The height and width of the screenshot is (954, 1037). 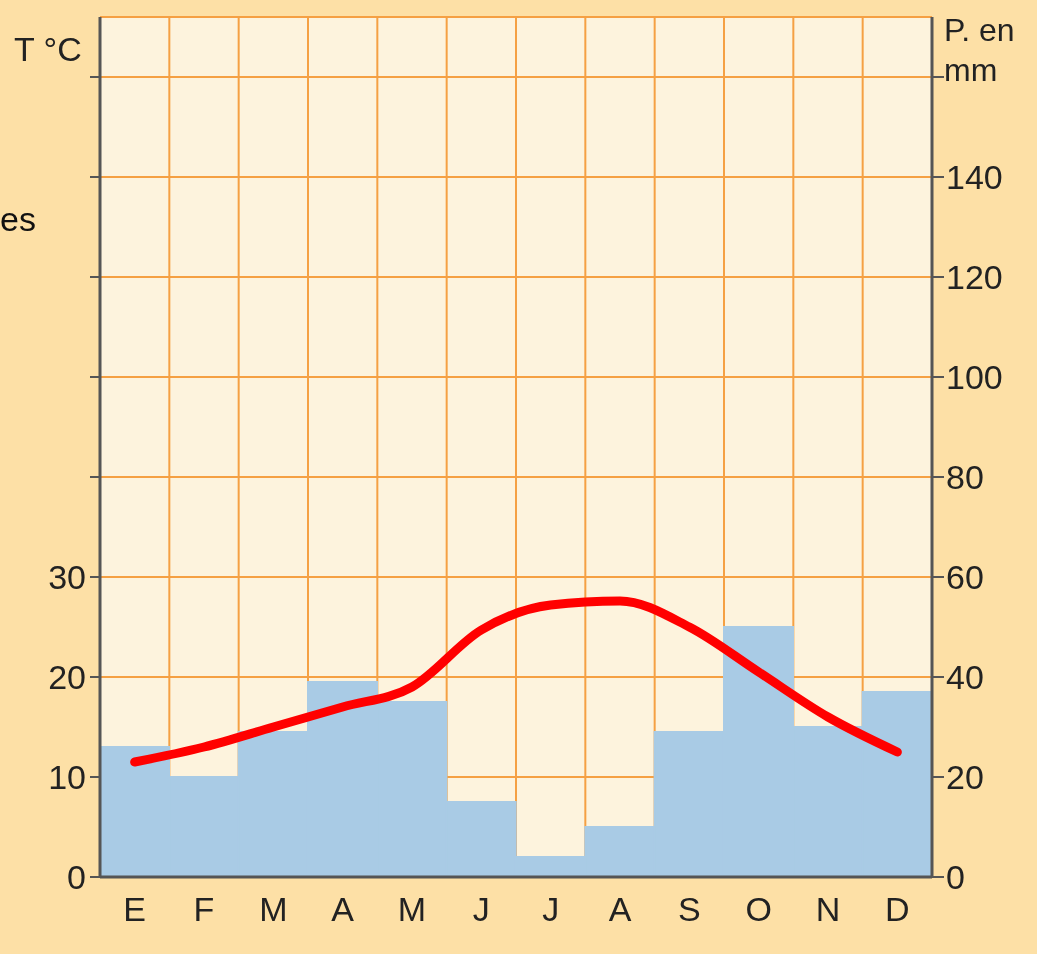 I want to click on y-tick-label: 0, so click(x=76, y=877).